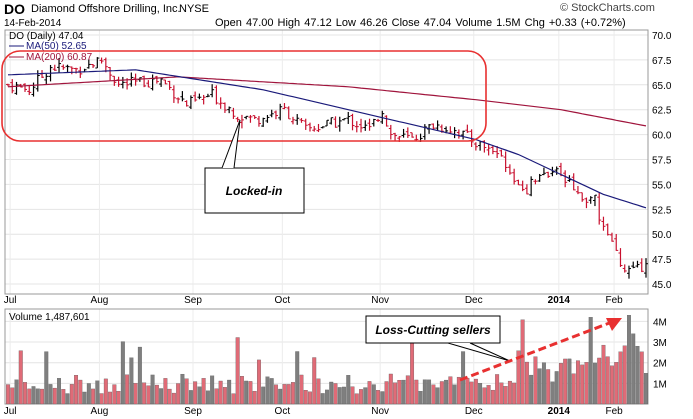 The width and height of the screenshot is (693, 419). Describe the element at coordinates (59, 57) in the screenshot. I see `ma200-legend: MA(200) 60.87` at that location.